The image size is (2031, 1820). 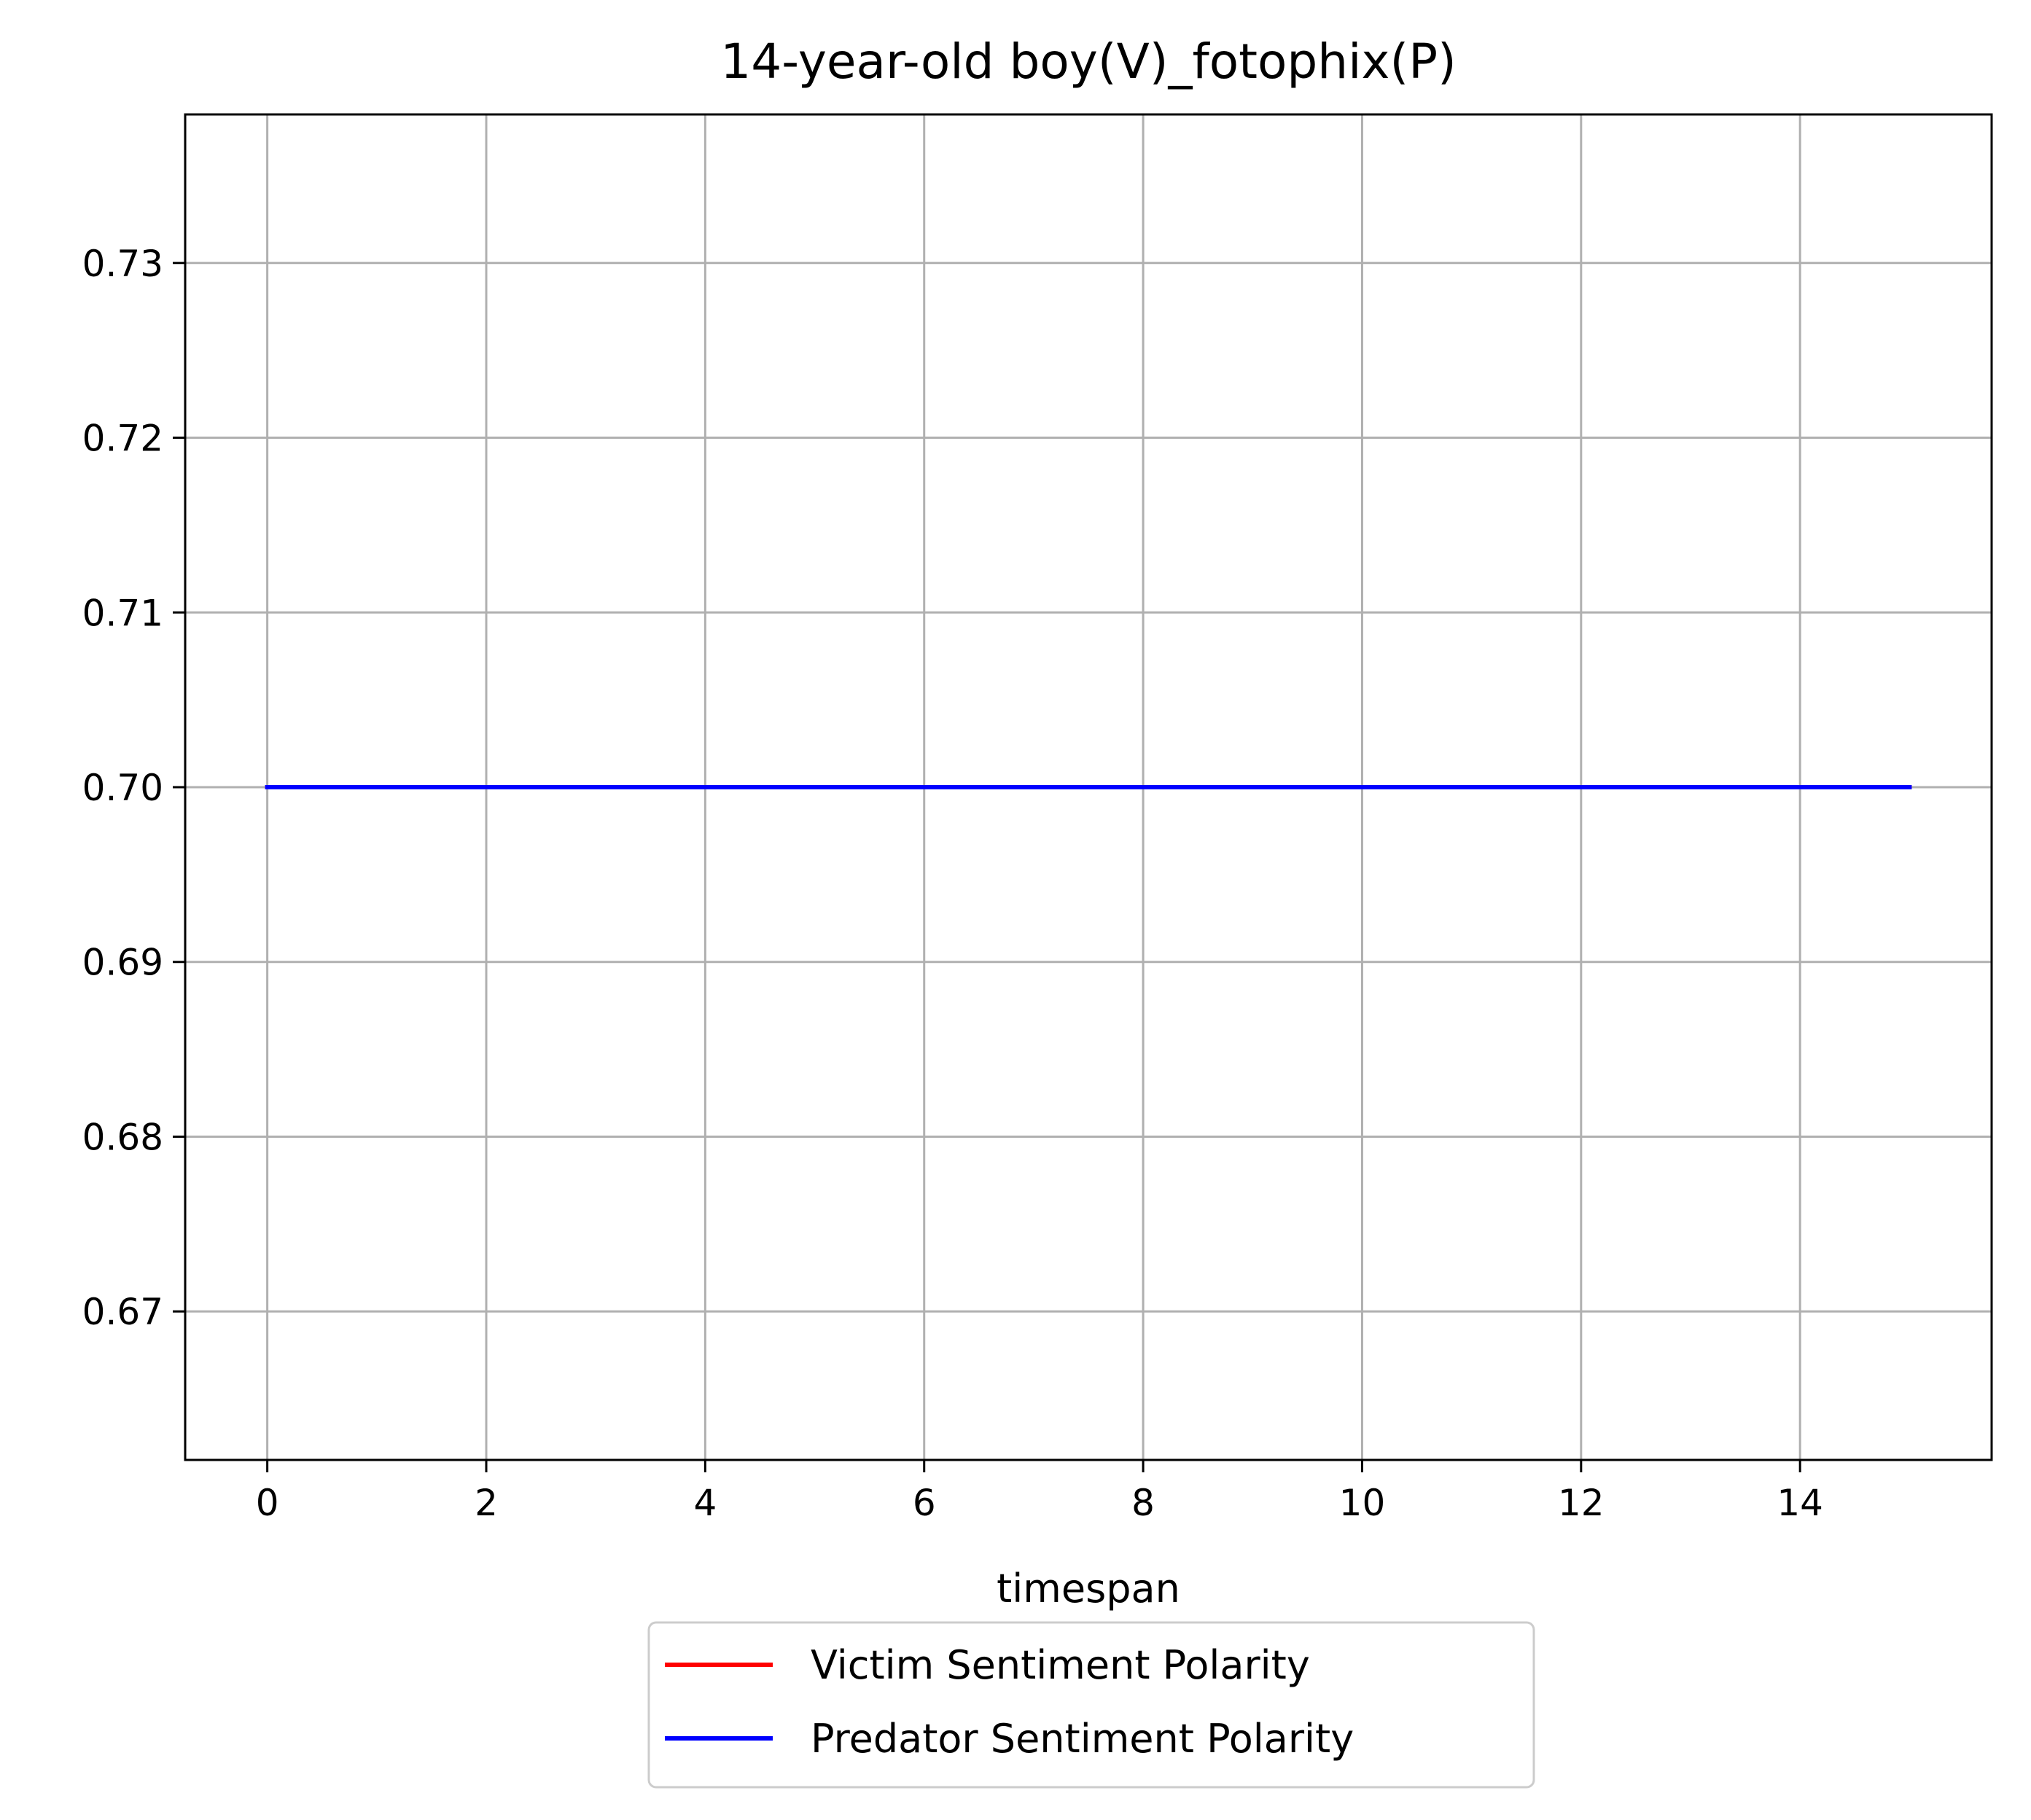 What do you see at coordinates (1800, 1503) in the screenshot?
I see `x-tick-label: 14` at bounding box center [1800, 1503].